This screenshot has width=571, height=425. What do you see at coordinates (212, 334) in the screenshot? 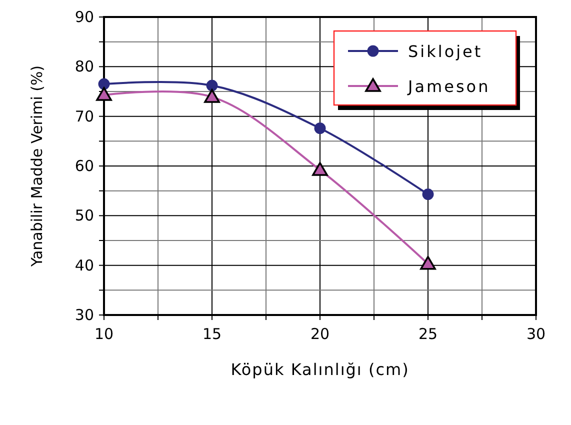
I see `x-tick-label: 15` at bounding box center [212, 334].